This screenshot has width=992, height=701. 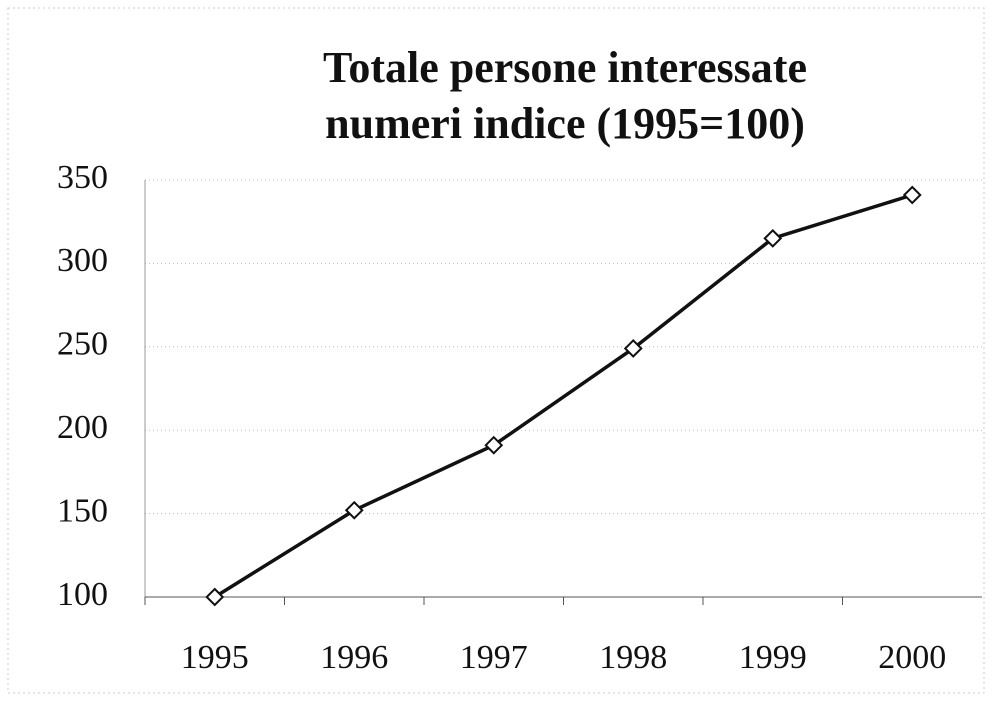 What do you see at coordinates (912, 657) in the screenshot?
I see `x-tick-label: 2000` at bounding box center [912, 657].